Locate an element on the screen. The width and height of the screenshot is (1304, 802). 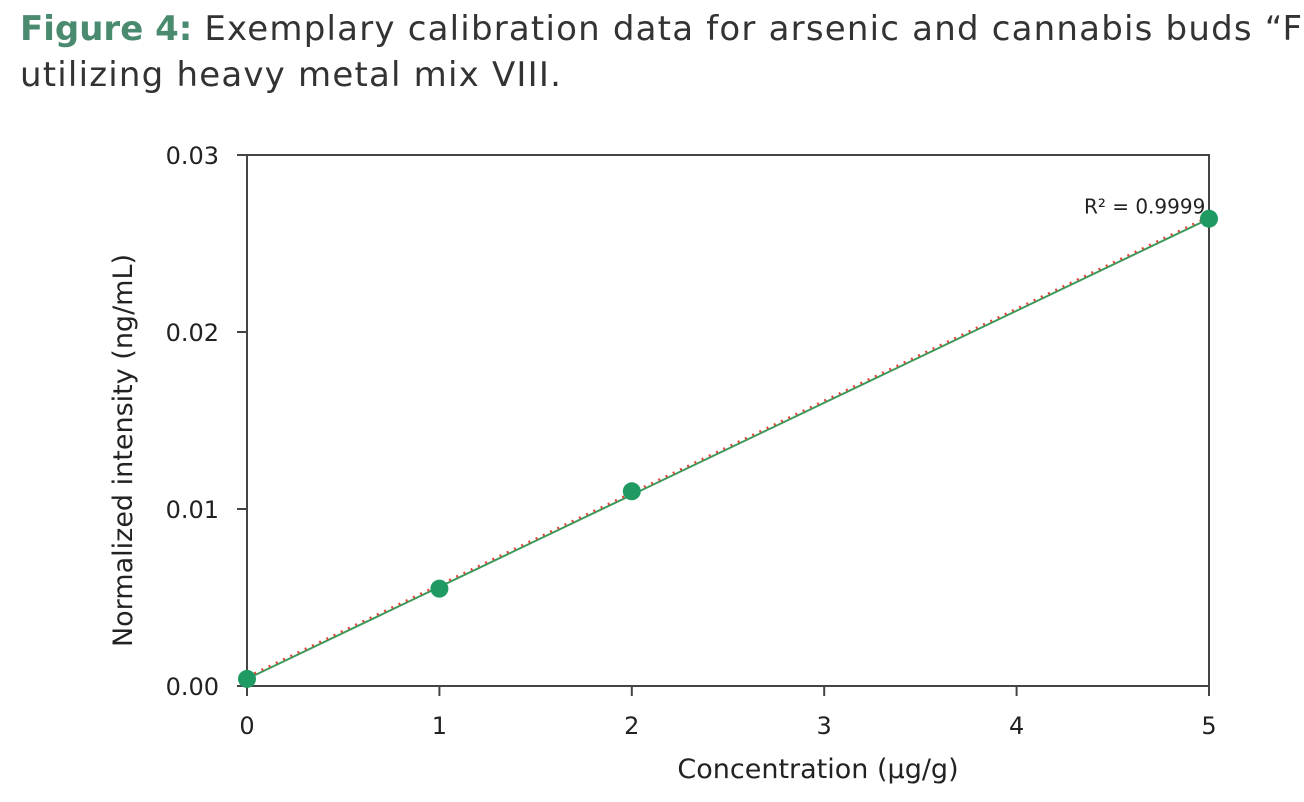
x-tick-label: 3 is located at coordinates (824, 726).